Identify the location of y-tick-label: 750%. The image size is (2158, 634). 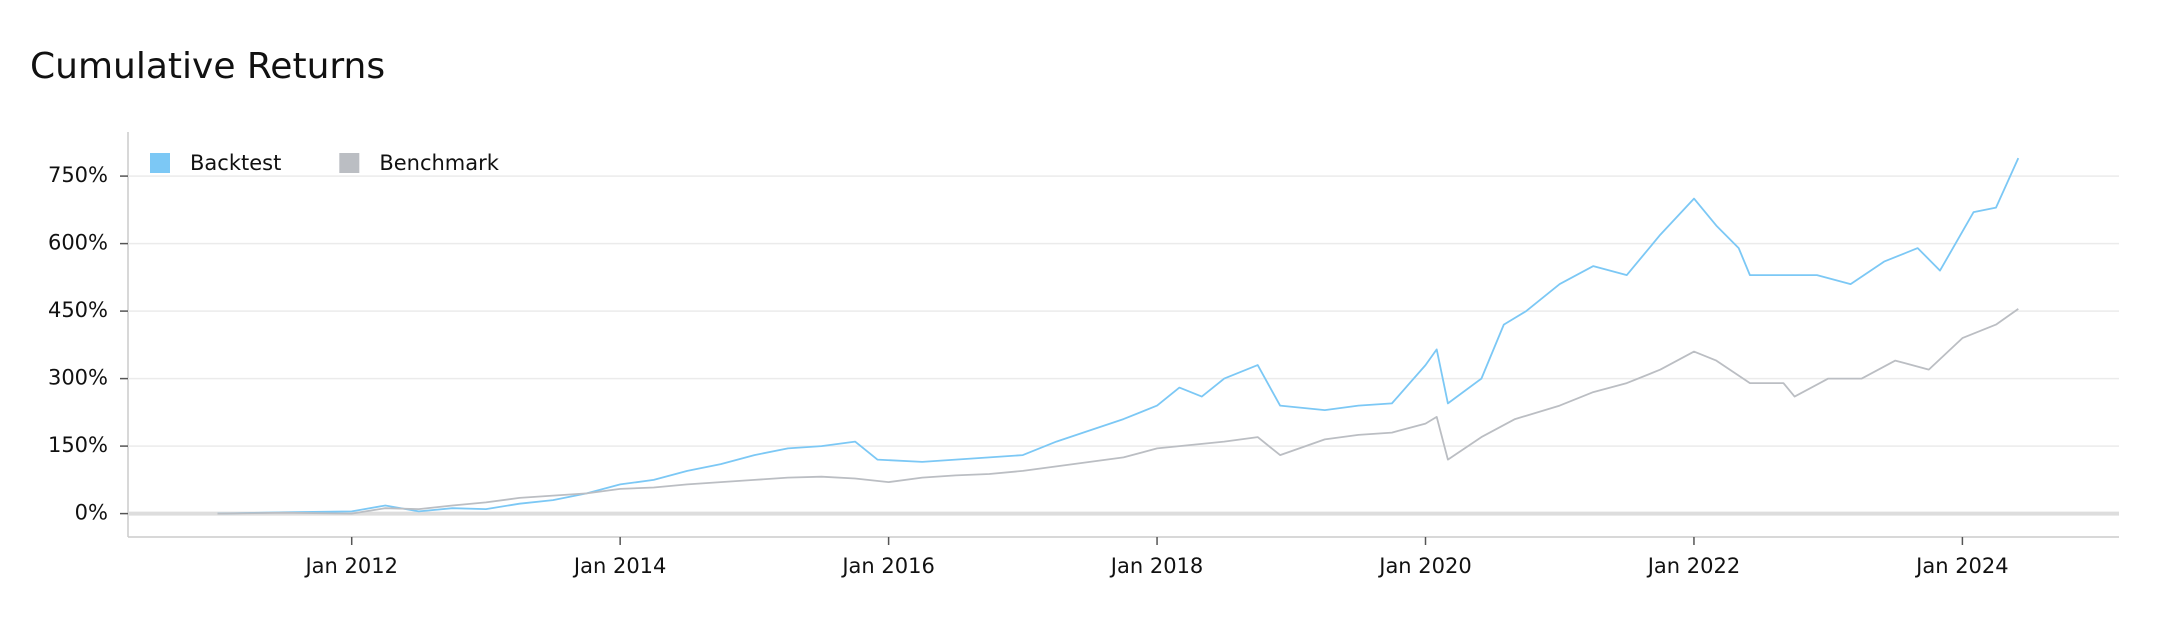
(78, 175).